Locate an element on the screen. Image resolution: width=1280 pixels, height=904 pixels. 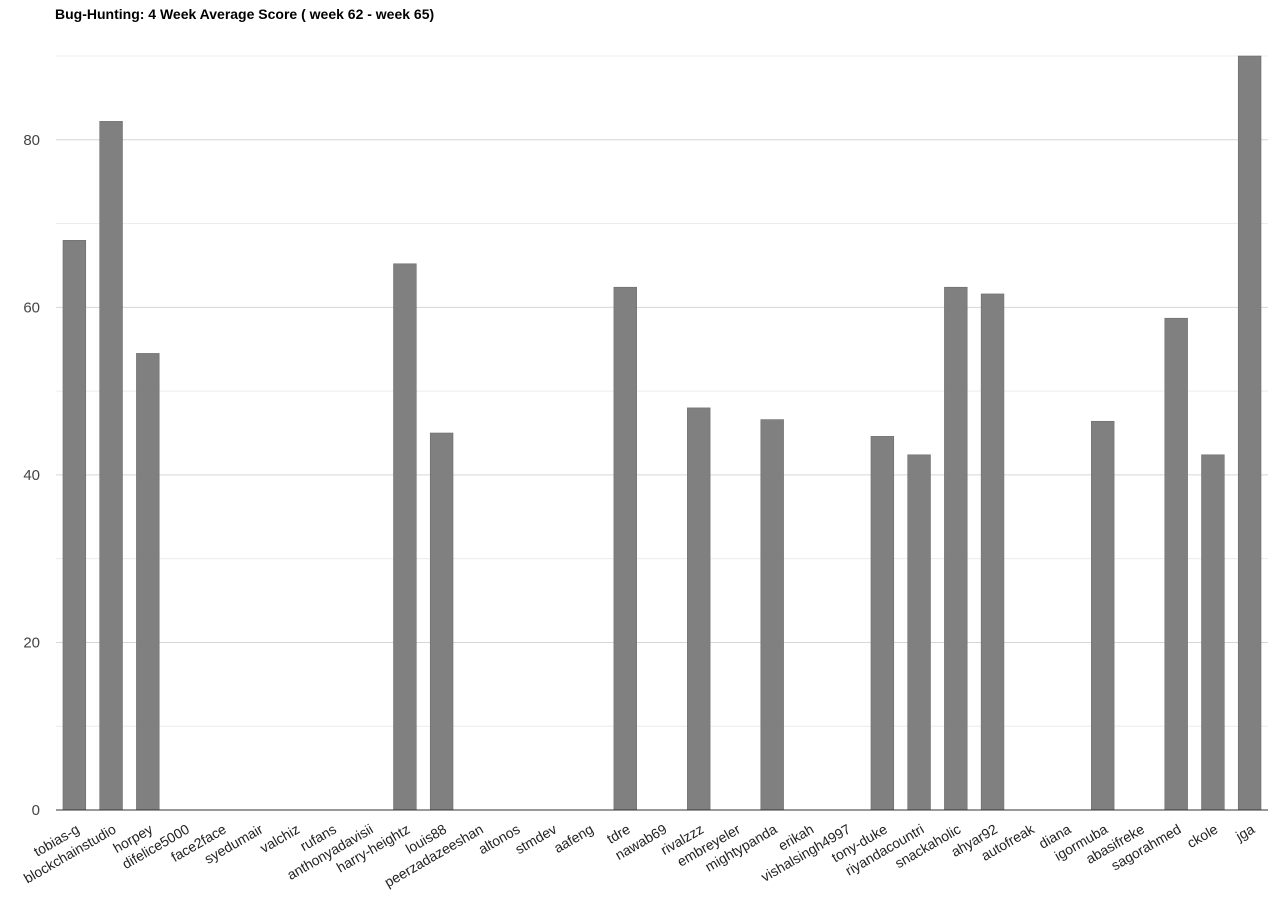
bar-tdre is located at coordinates (625, 548).